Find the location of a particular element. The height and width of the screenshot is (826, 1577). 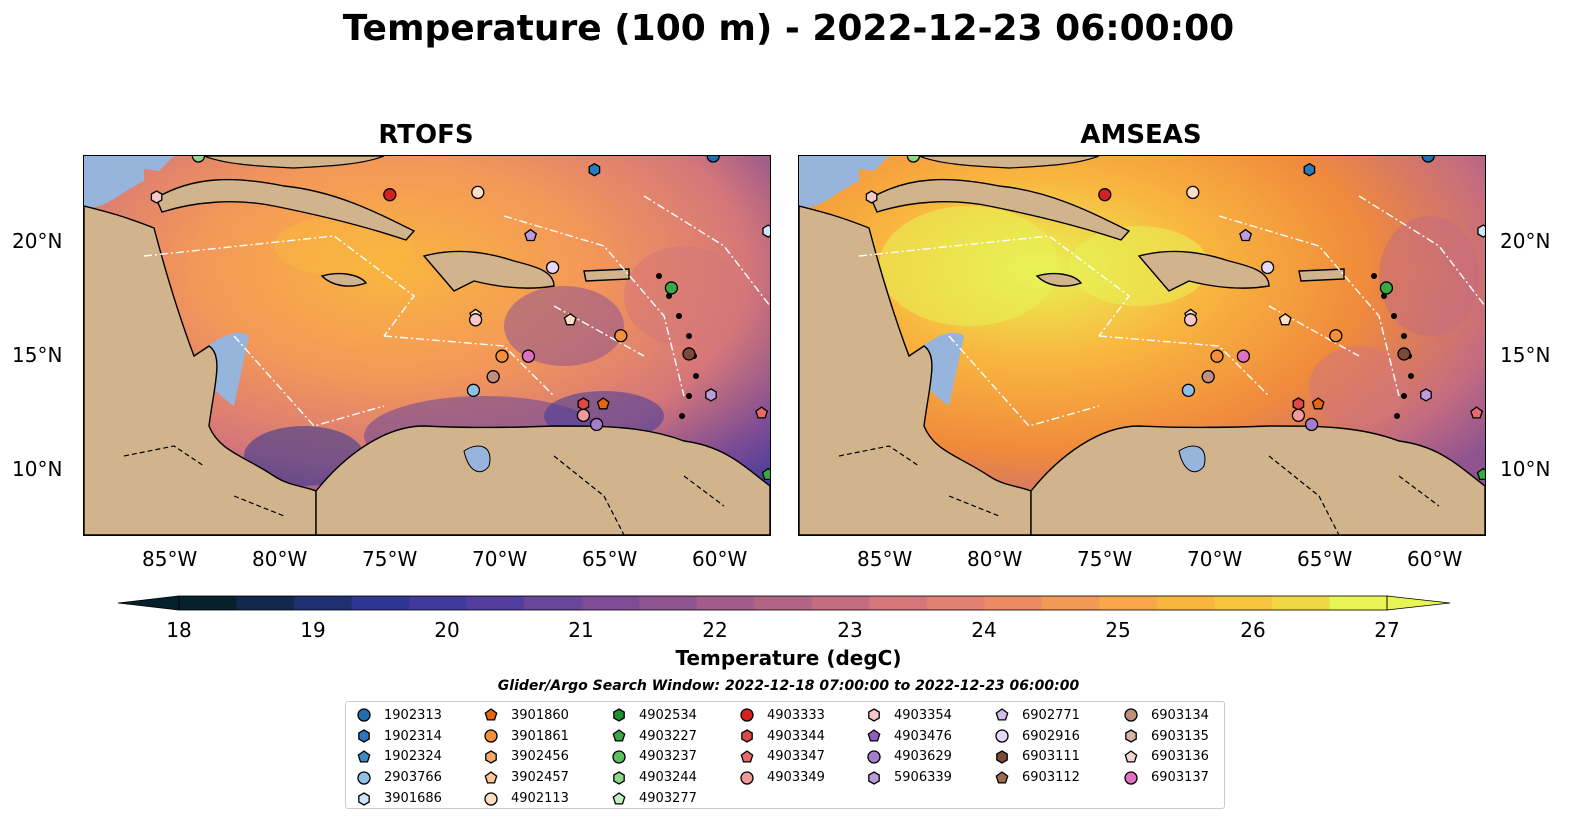

colorbar-tick-label: 23 is located at coordinates (850, 630).